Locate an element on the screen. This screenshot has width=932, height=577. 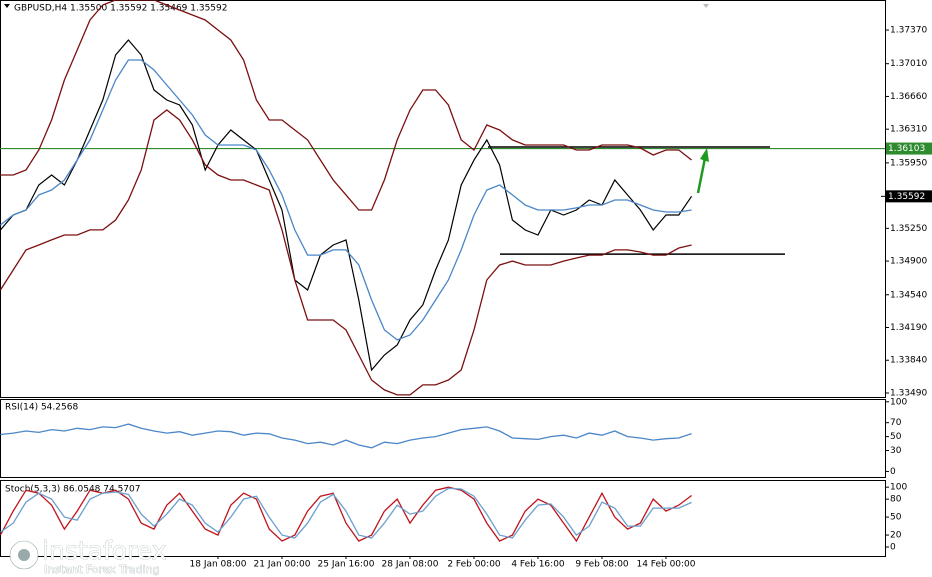
y-tick-label: 80 is located at coordinates (896, 500).